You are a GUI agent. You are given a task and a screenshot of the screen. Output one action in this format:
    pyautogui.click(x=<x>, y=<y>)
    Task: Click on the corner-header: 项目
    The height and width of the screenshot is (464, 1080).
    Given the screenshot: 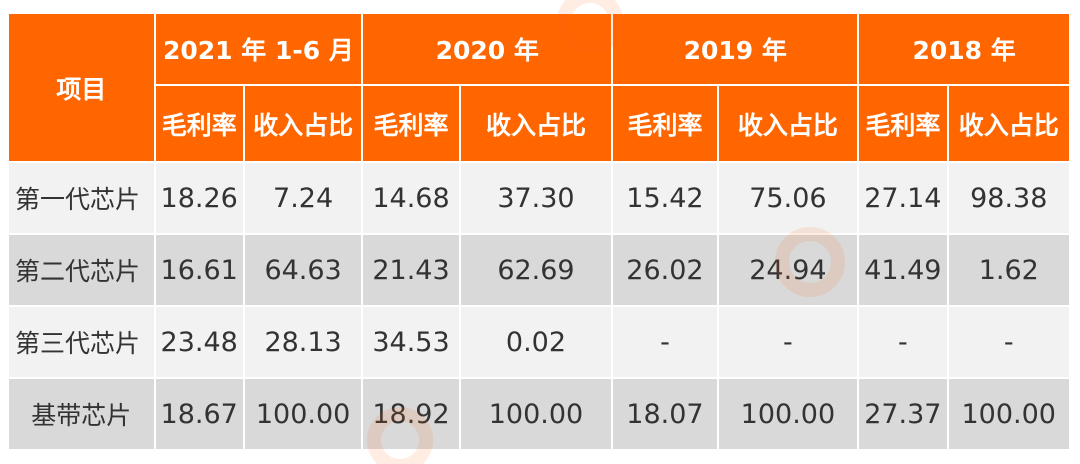 What is the action you would take?
    pyautogui.click(x=81, y=87)
    